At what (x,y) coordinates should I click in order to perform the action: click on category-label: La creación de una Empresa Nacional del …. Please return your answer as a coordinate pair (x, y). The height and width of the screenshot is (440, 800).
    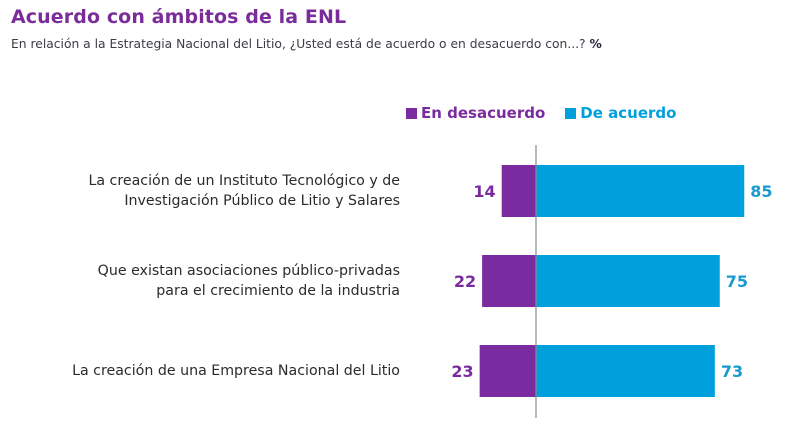
    Looking at the image, I should click on (200, 371).